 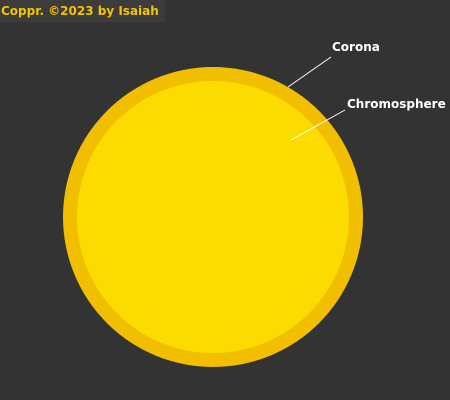 I want to click on corona-label: Corona, so click(x=356, y=47).